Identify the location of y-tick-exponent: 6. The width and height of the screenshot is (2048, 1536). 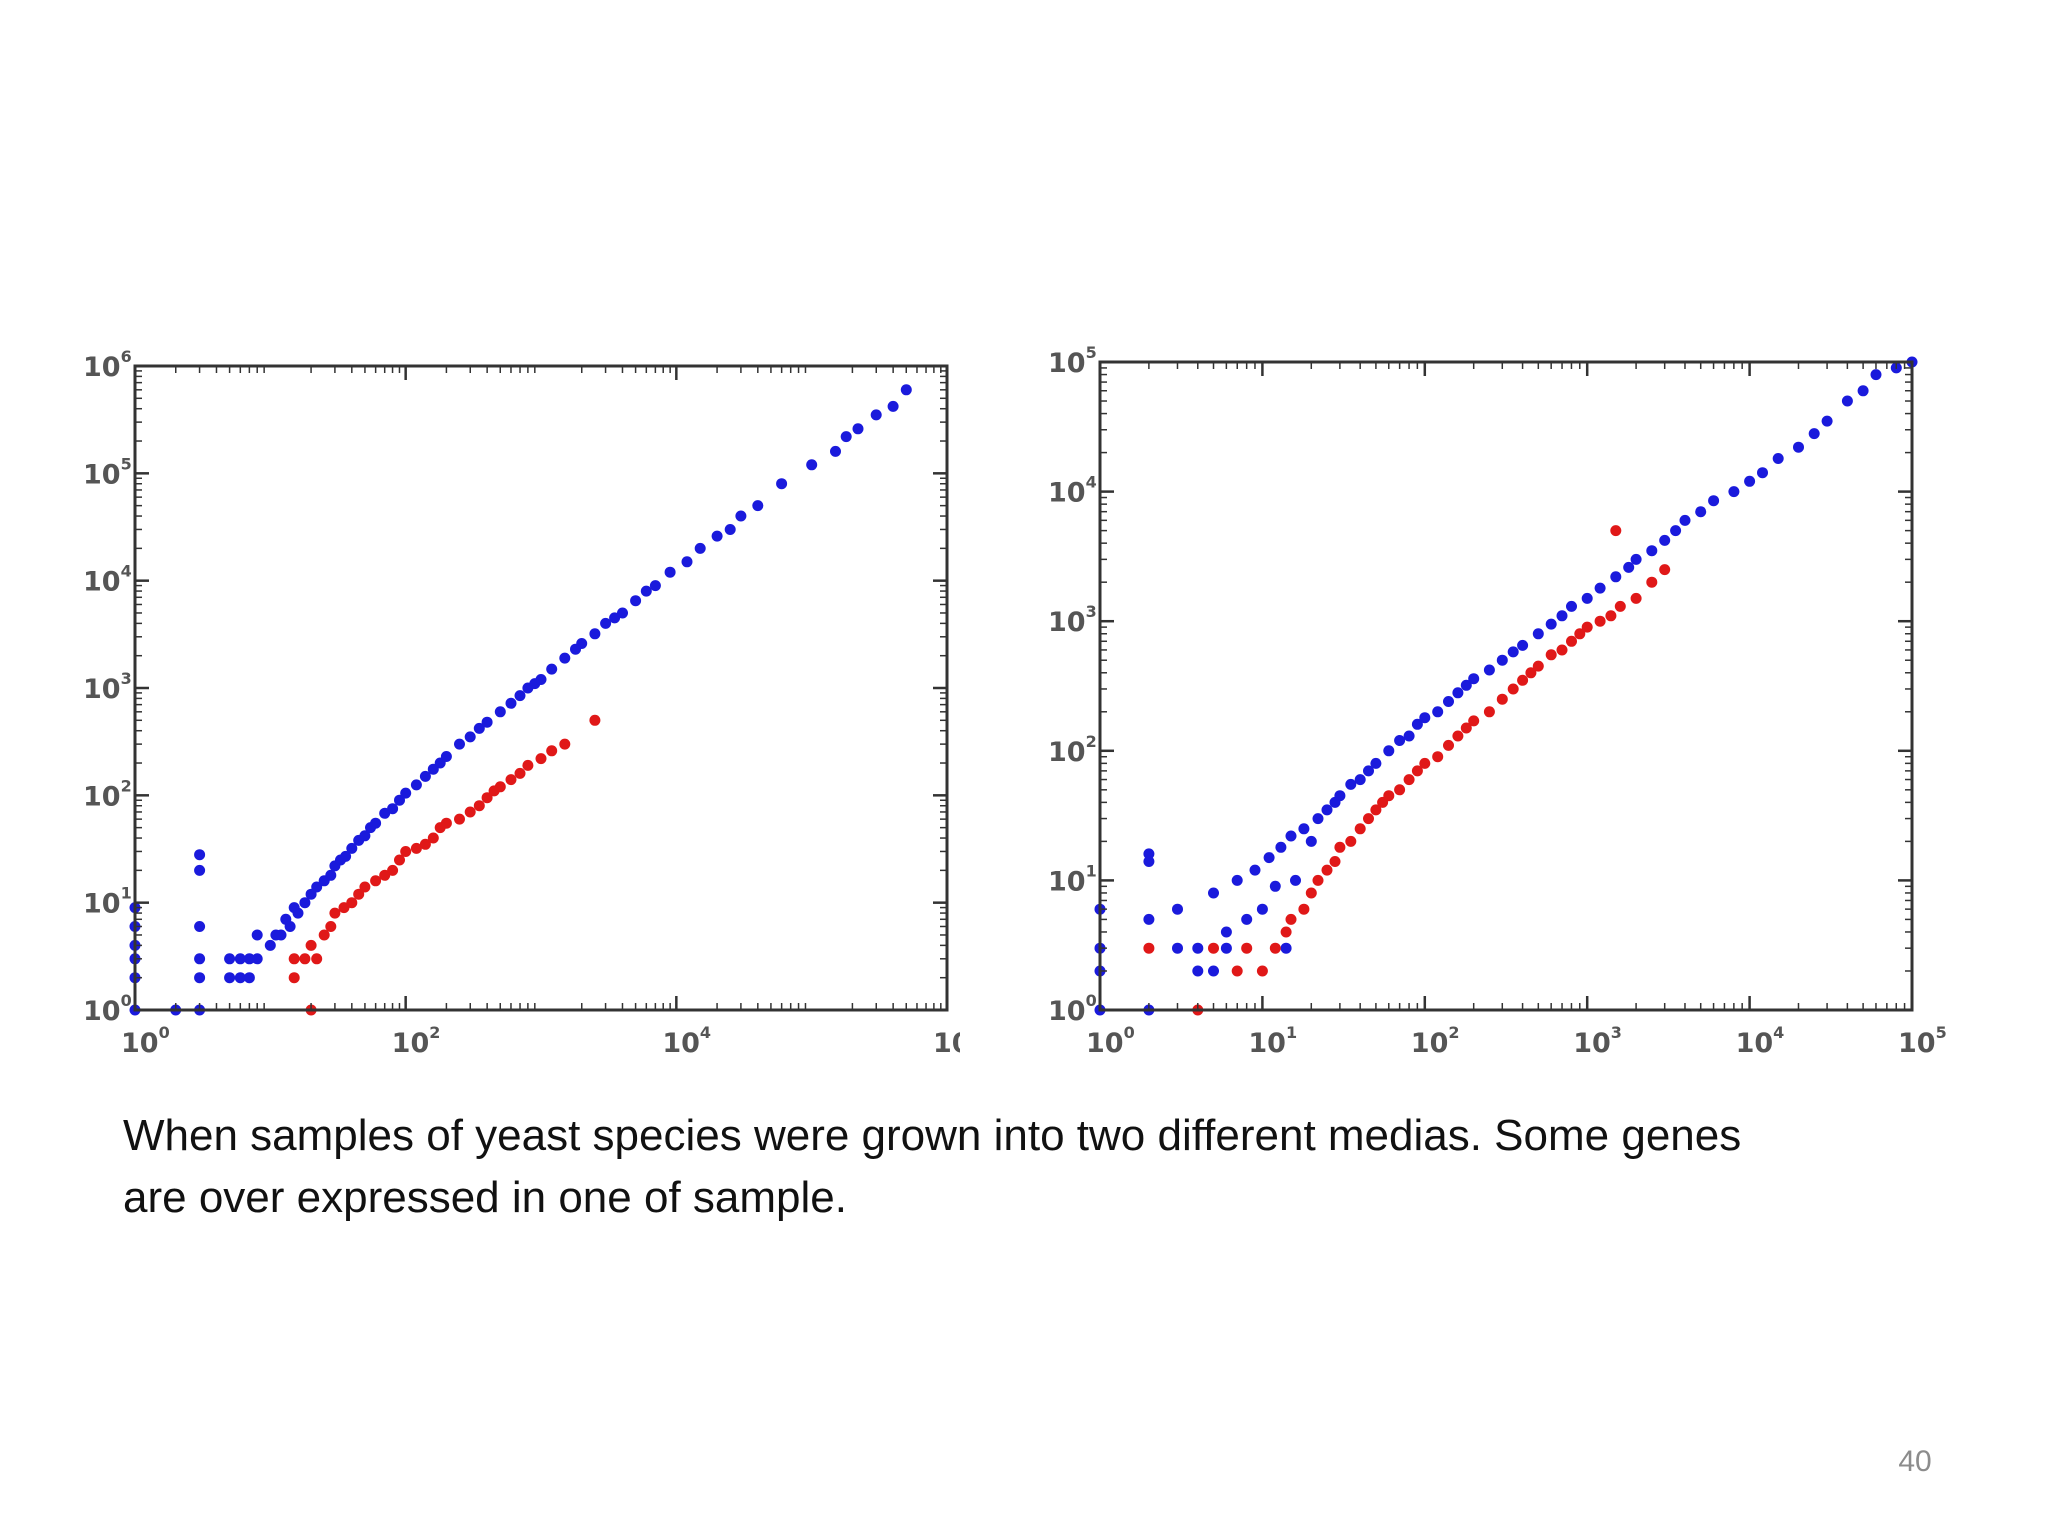
(126, 356).